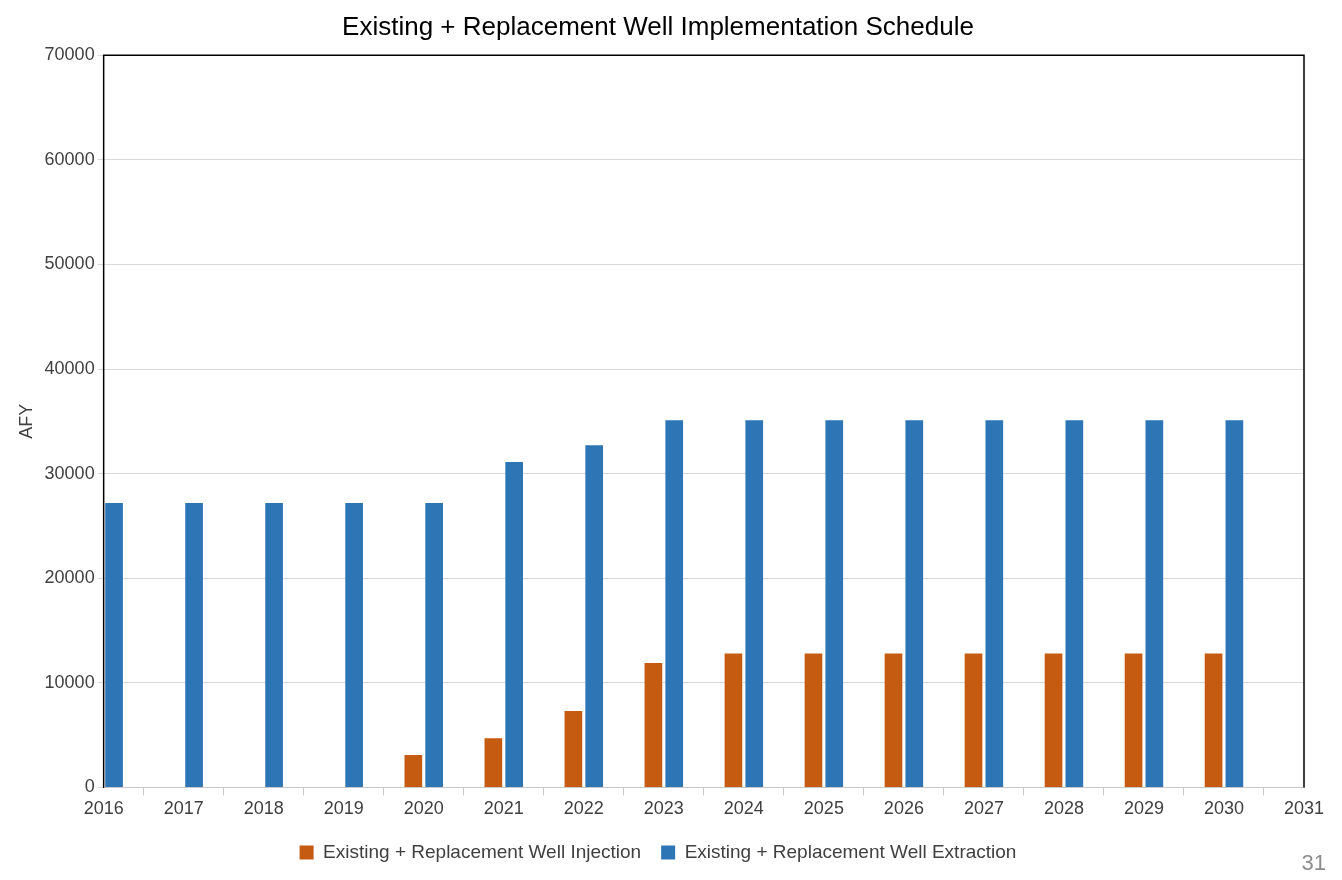 Image resolution: width=1342 pixels, height=880 pixels. I want to click on x-tick-label: 2022, so click(583, 808).